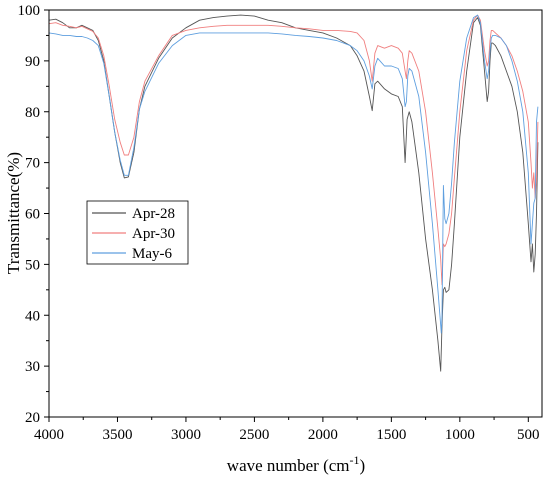 This screenshot has width=550, height=479. Describe the element at coordinates (32, 62) in the screenshot. I see `y-tick-label: 90` at that location.